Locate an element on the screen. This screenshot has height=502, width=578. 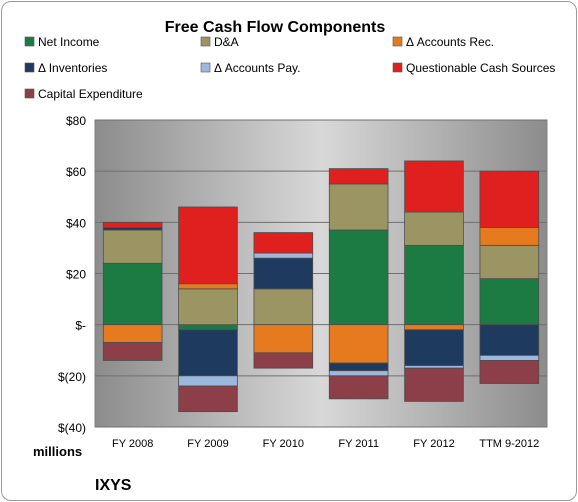
x-tick-label: FY 2009 is located at coordinates (207, 444).